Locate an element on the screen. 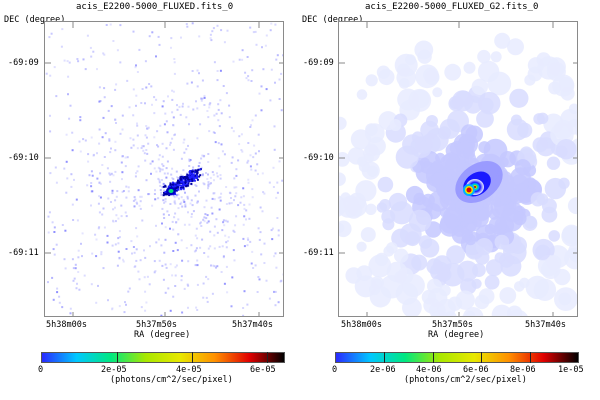 The image size is (600, 400). colorbar-tick-label: 4e-05 is located at coordinates (189, 370).